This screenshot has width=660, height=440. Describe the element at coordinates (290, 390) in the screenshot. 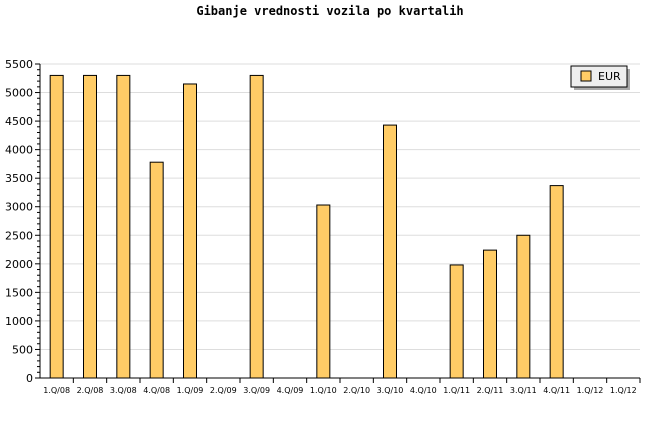

I see `x-tick-label: 4.Q/09` at that location.